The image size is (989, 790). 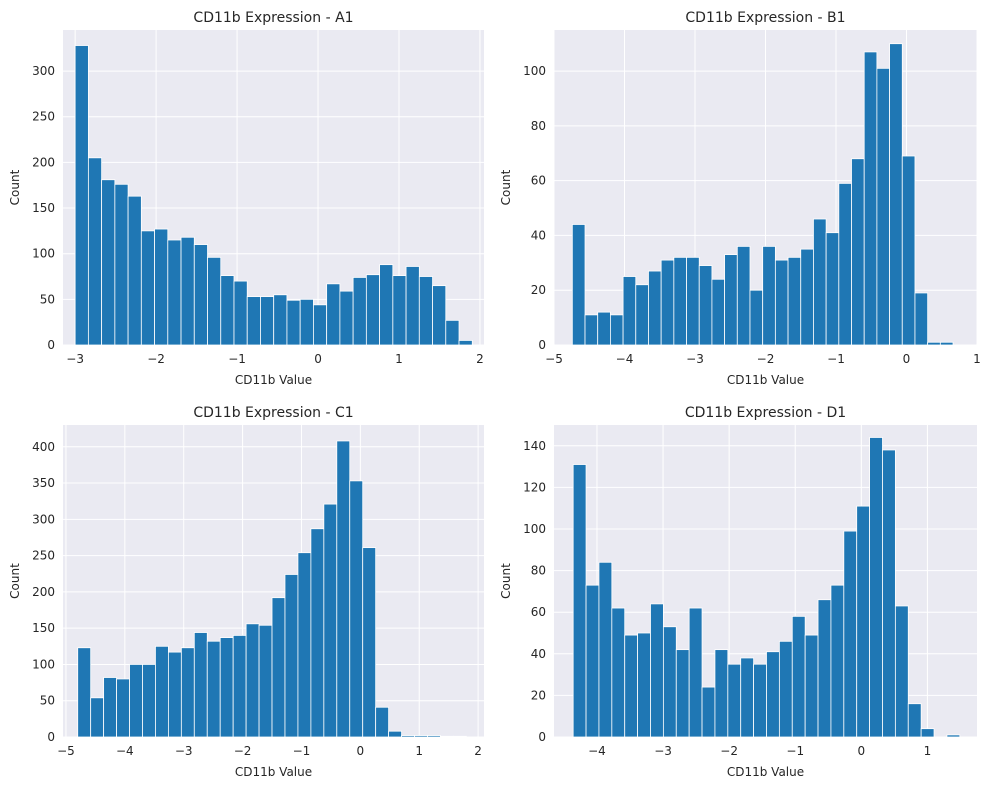 I want to click on chart-title: CD11b Expression - B1, so click(x=765, y=18).